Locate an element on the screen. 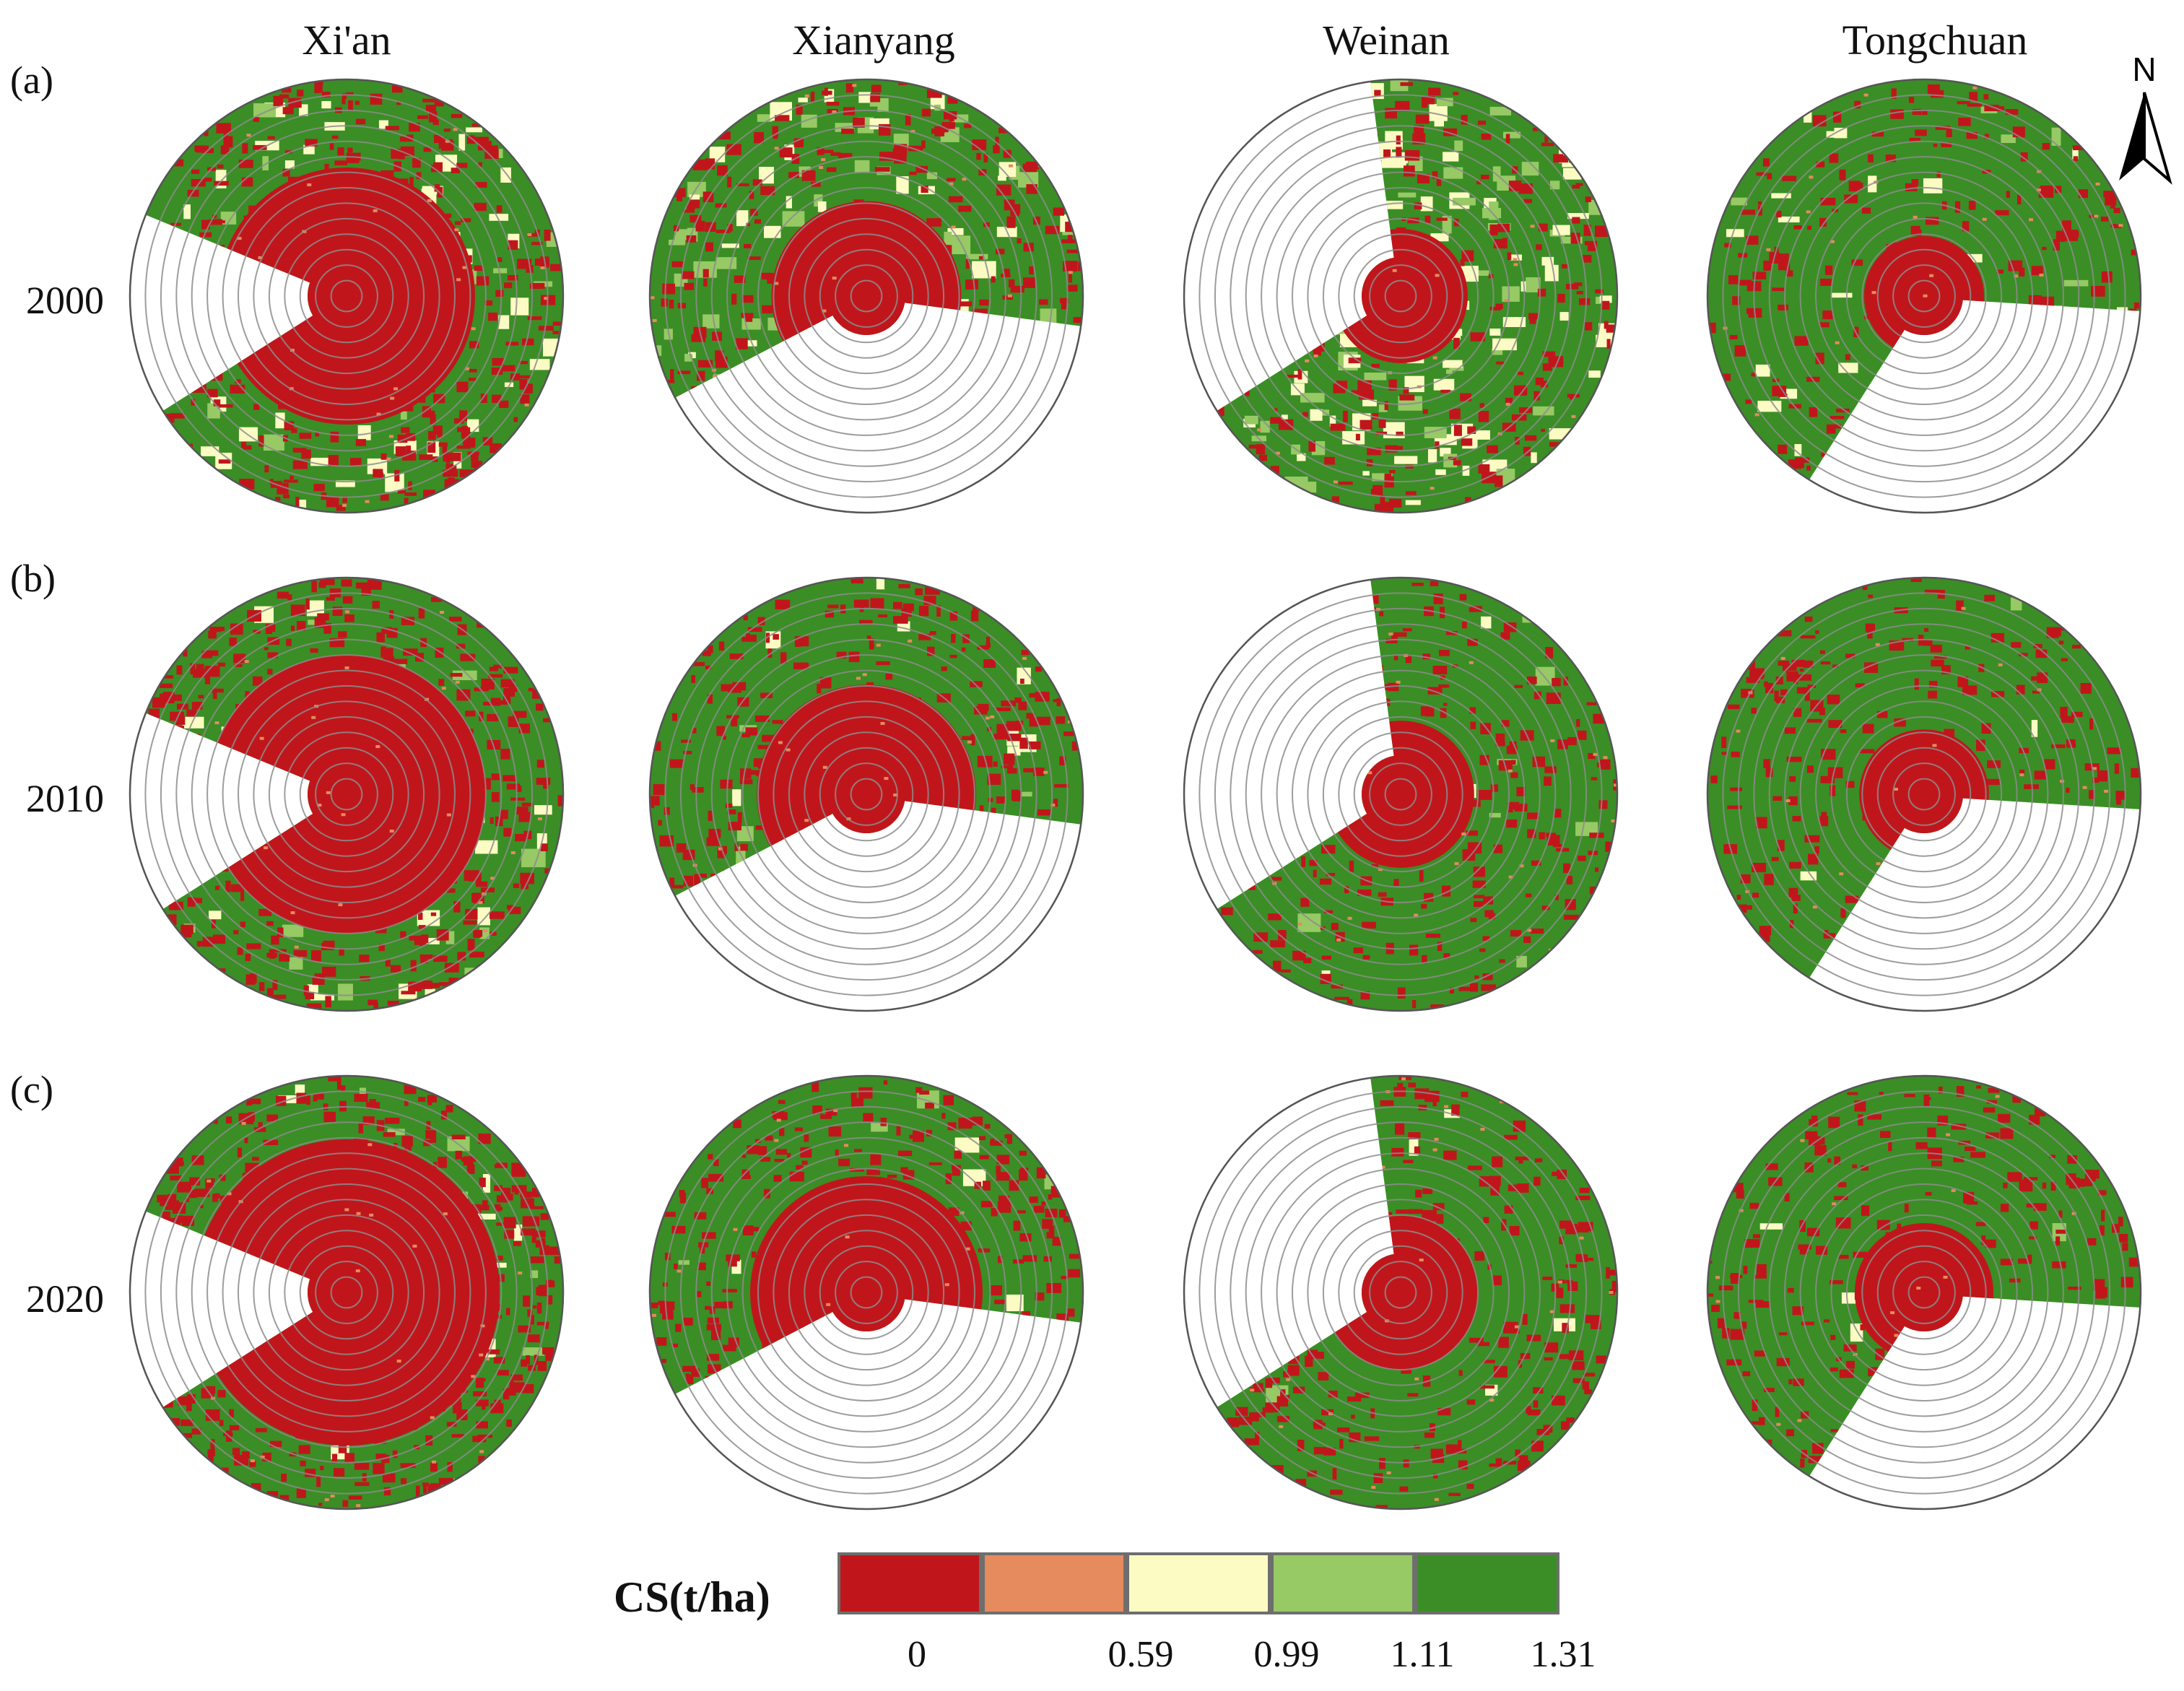  legend-title: CS(t/ha) is located at coordinates (692, 1597).